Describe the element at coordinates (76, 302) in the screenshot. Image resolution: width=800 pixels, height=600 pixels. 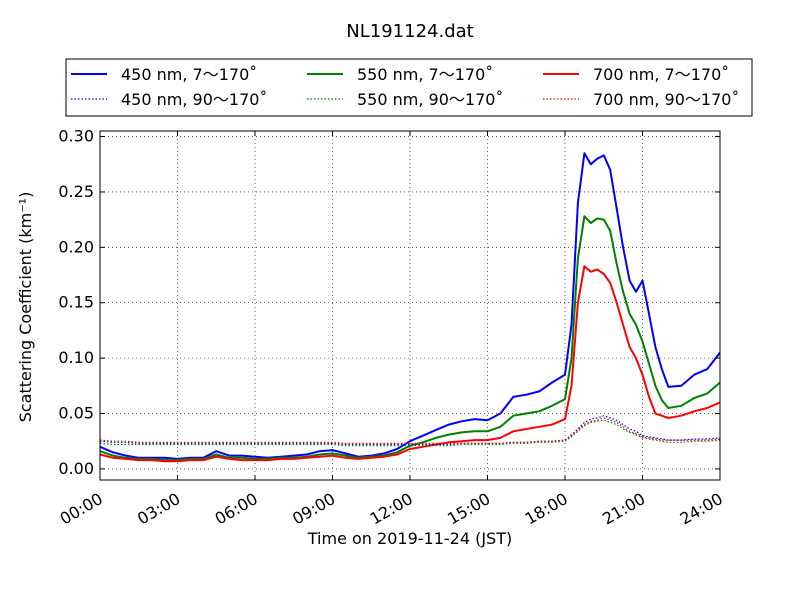
I see `y-tick-label: 0.15` at that location.